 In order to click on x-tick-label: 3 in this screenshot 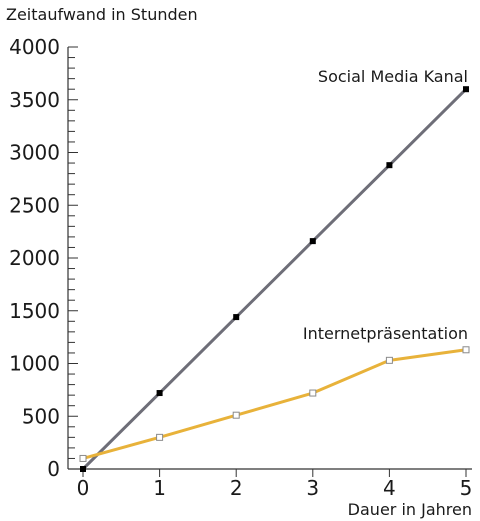, I will do `click(312, 488)`.